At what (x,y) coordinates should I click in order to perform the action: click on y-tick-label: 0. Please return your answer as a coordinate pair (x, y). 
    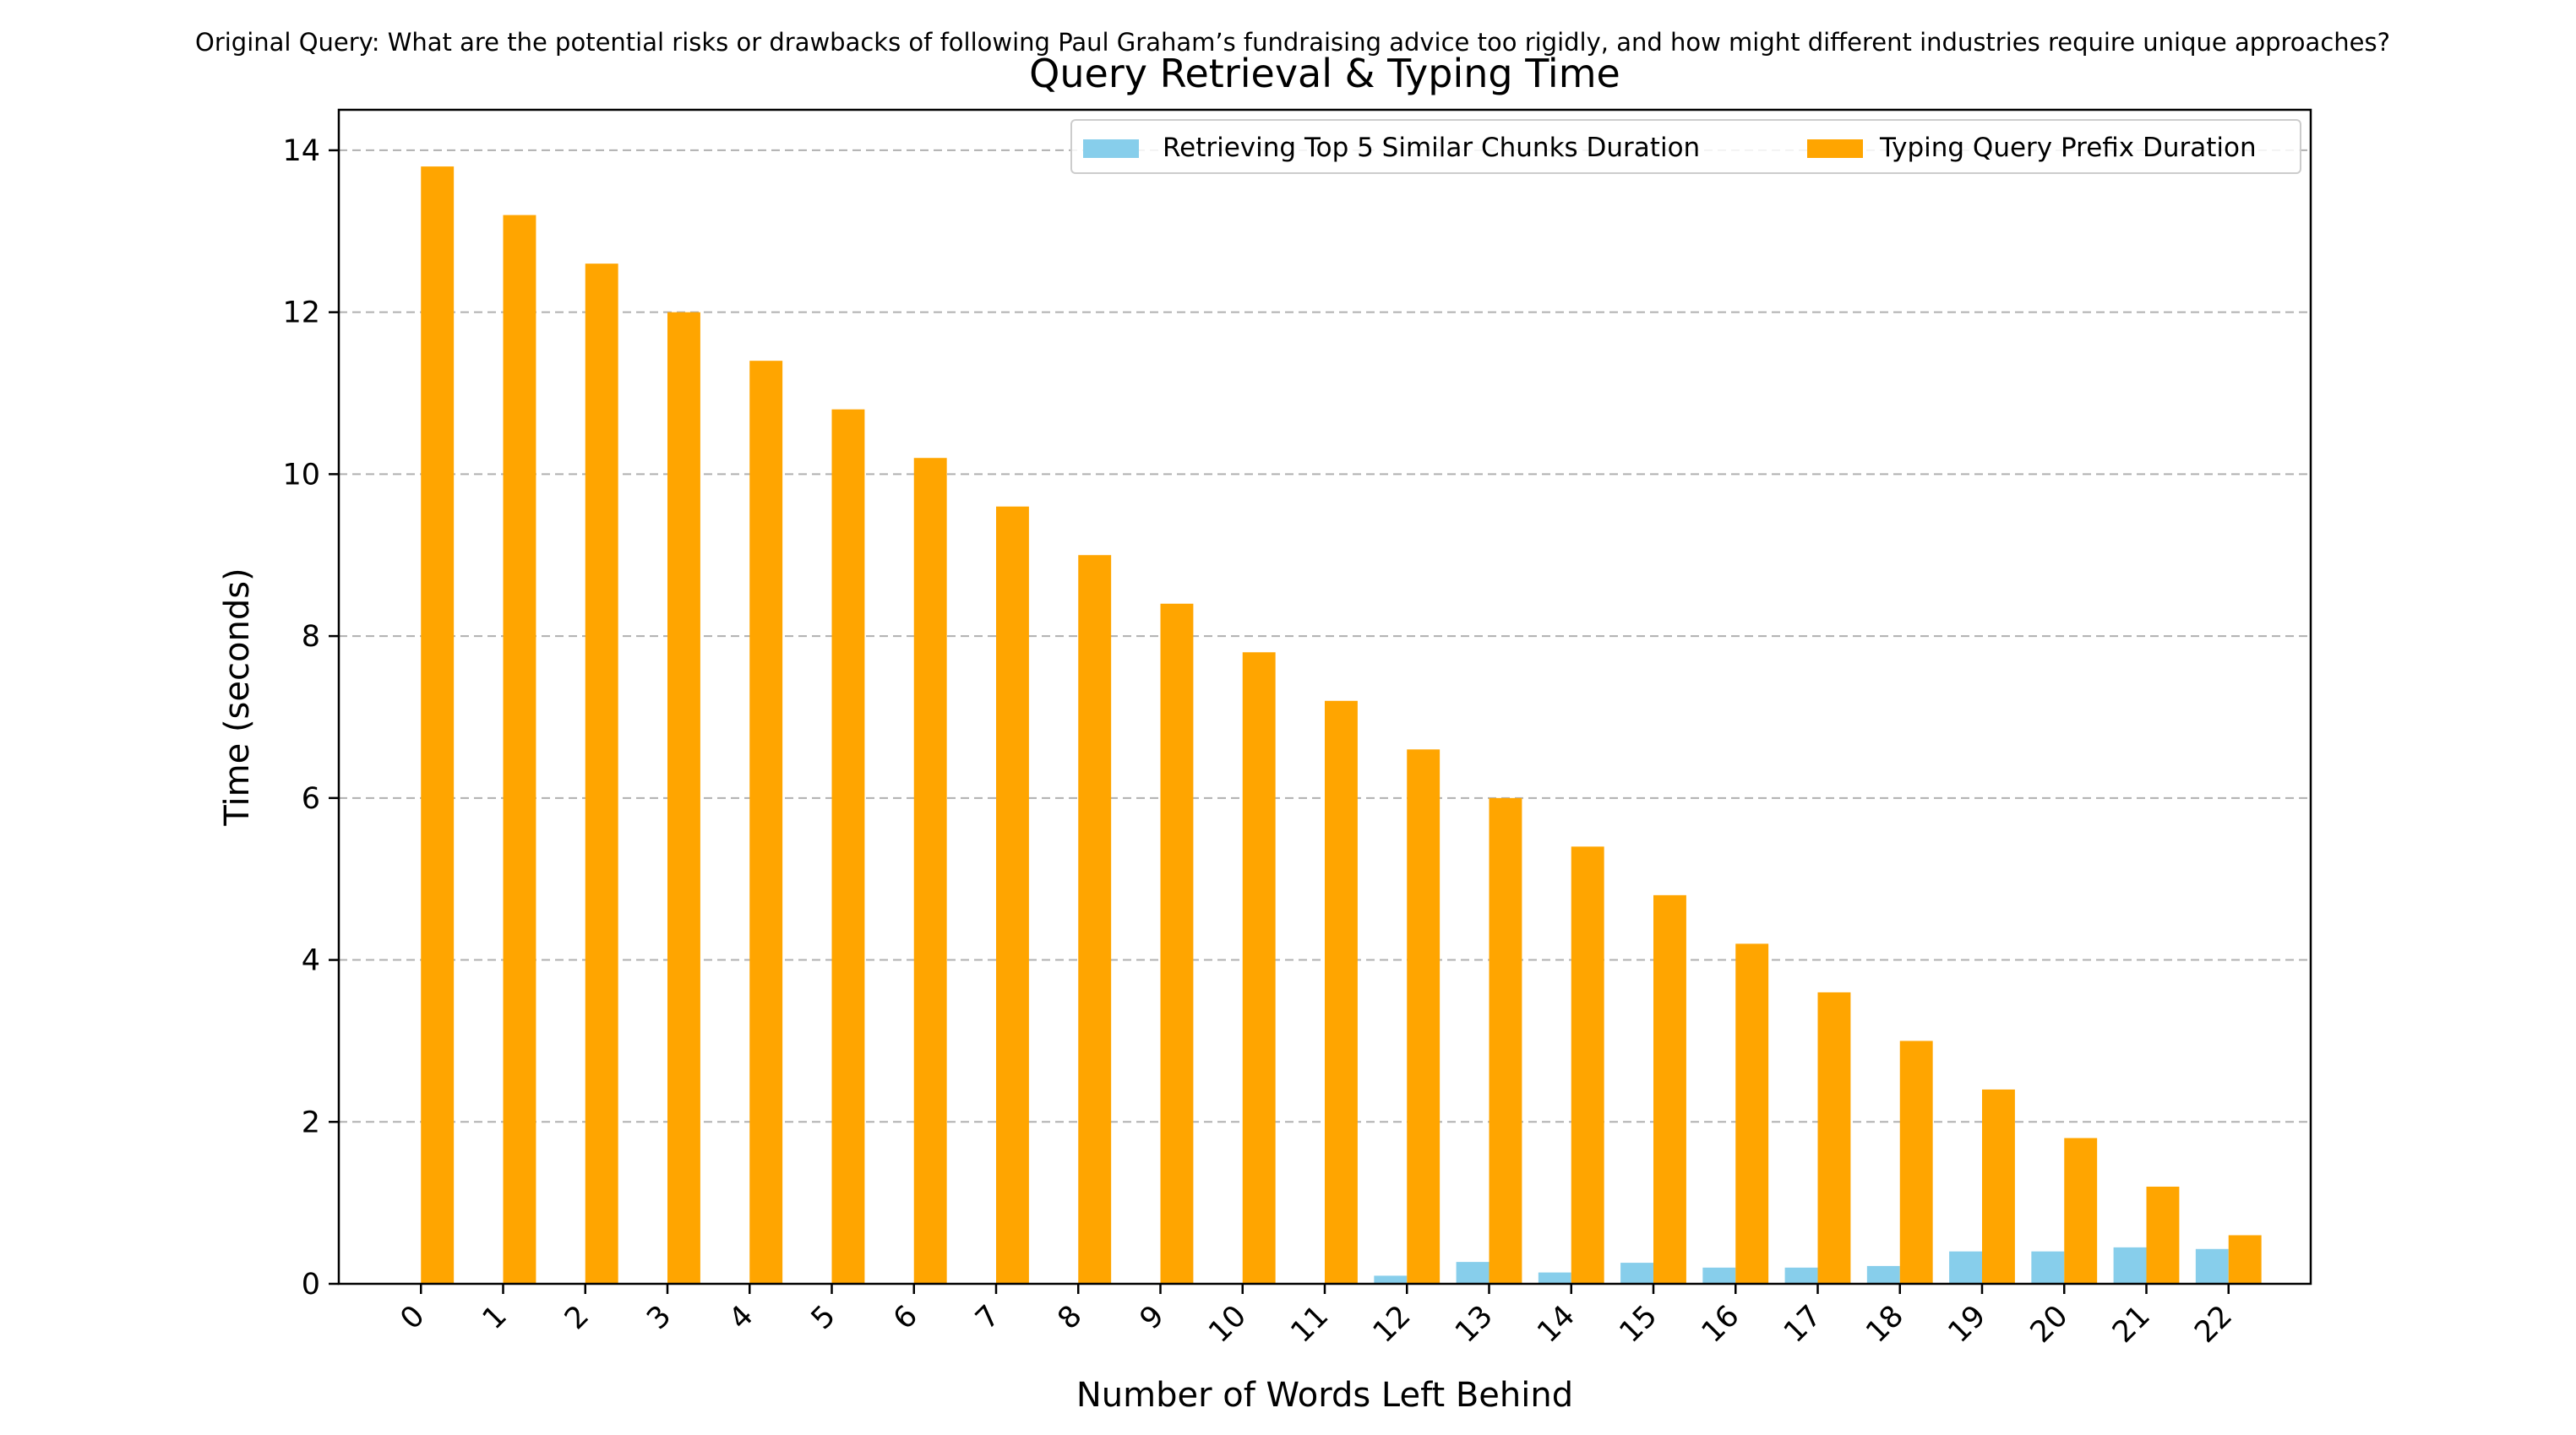
    Looking at the image, I should click on (311, 1285).